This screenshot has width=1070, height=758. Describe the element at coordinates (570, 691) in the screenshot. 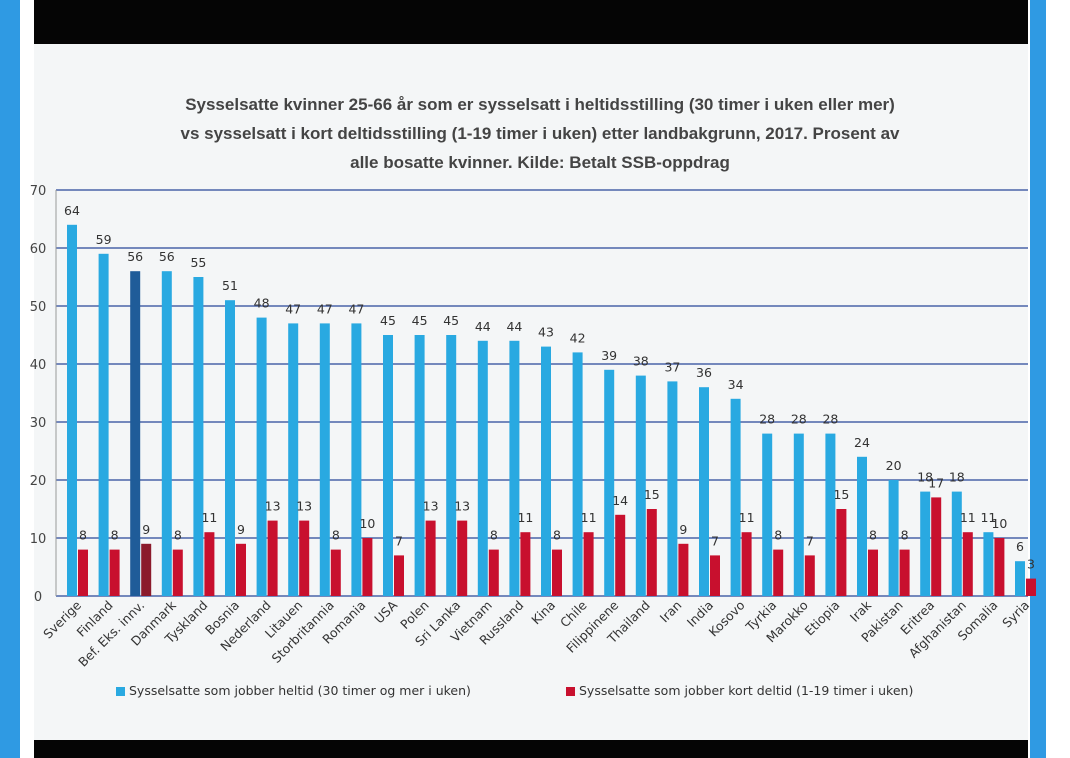

I see `legend-swatch-deltid` at that location.